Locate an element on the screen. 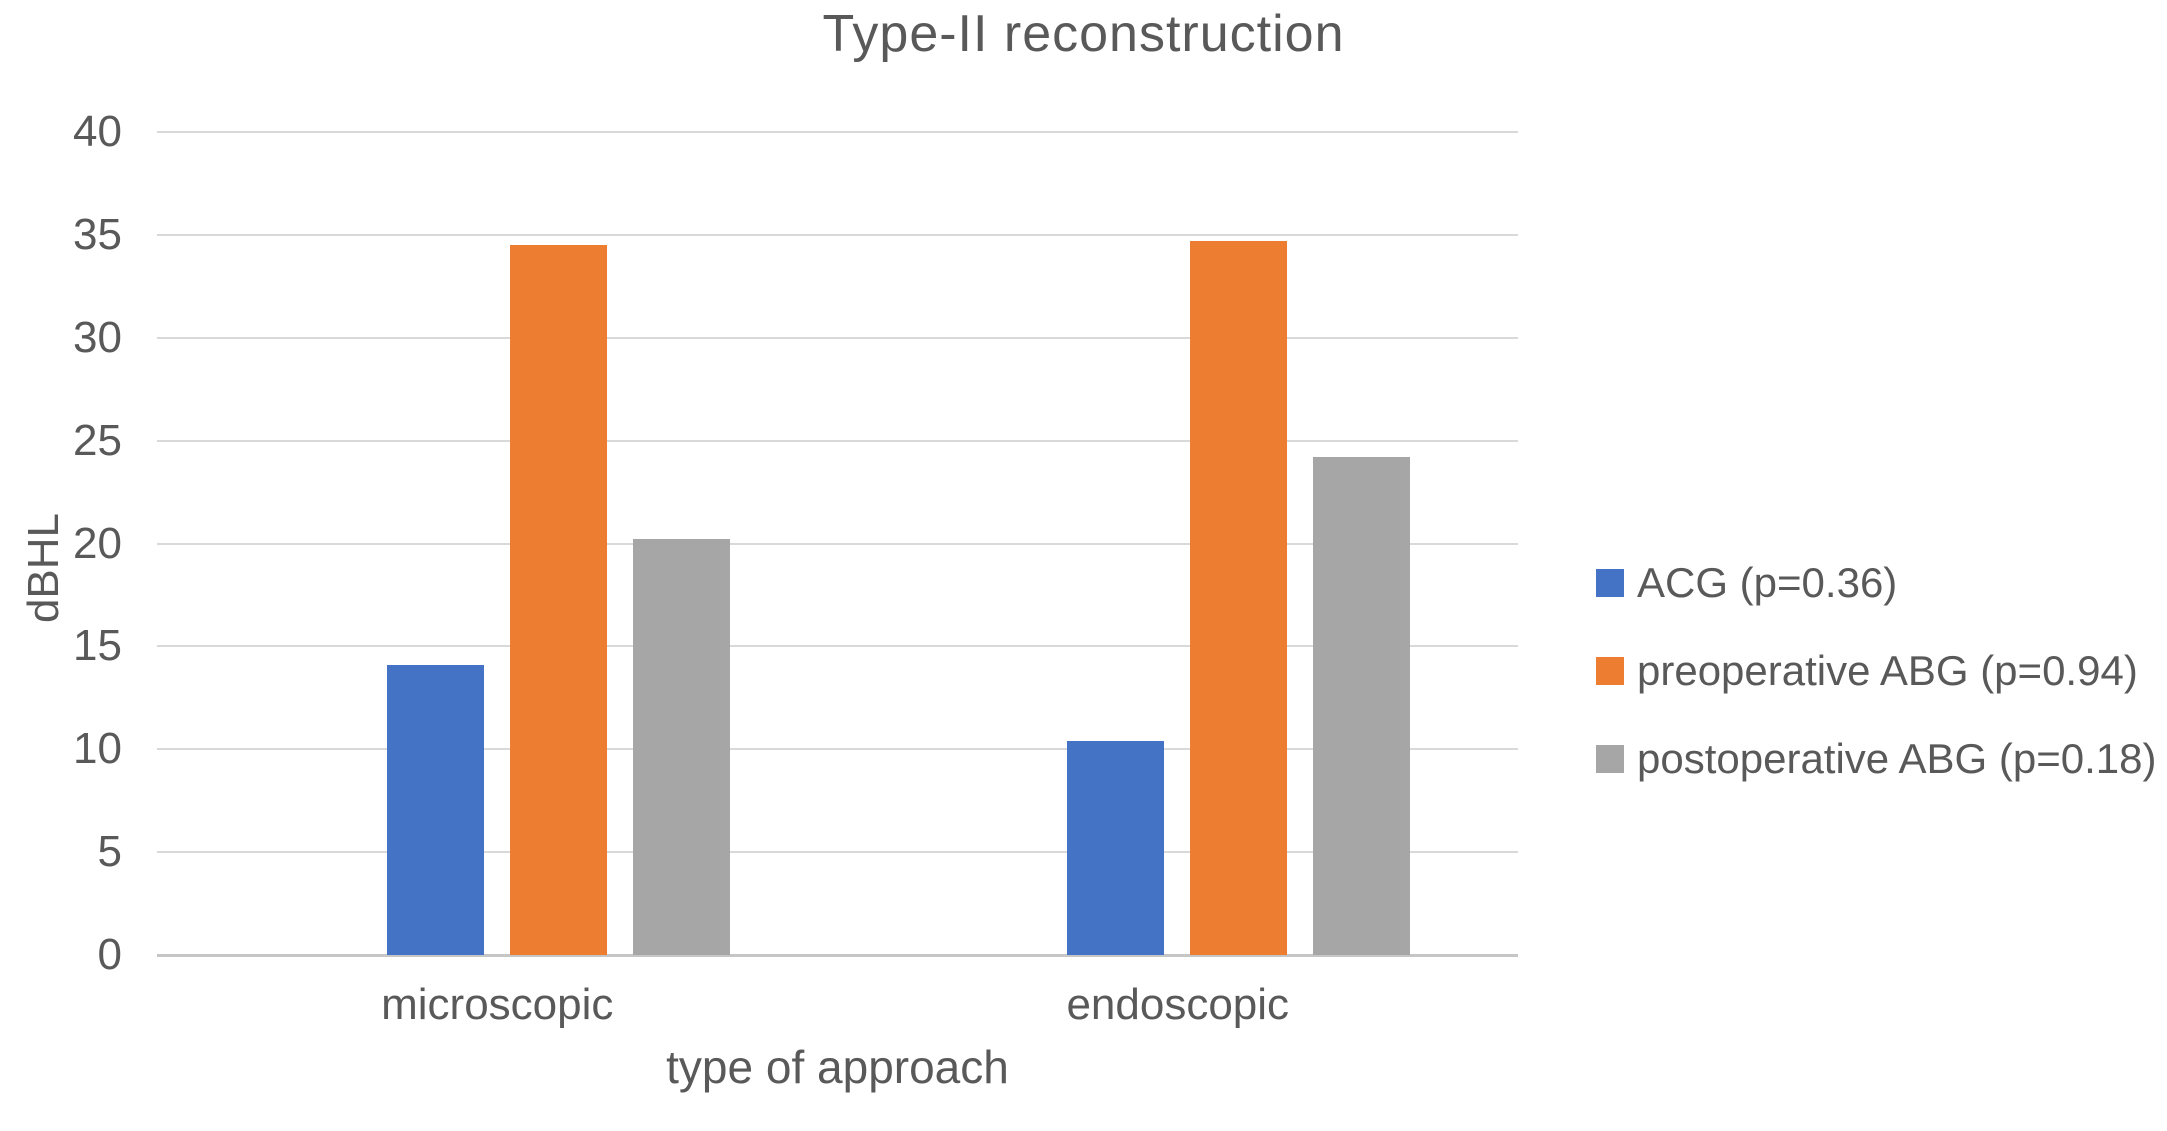 Image resolution: width=2167 pixels, height=1131 pixels. y-tick-label: 15 is located at coordinates (97, 646).